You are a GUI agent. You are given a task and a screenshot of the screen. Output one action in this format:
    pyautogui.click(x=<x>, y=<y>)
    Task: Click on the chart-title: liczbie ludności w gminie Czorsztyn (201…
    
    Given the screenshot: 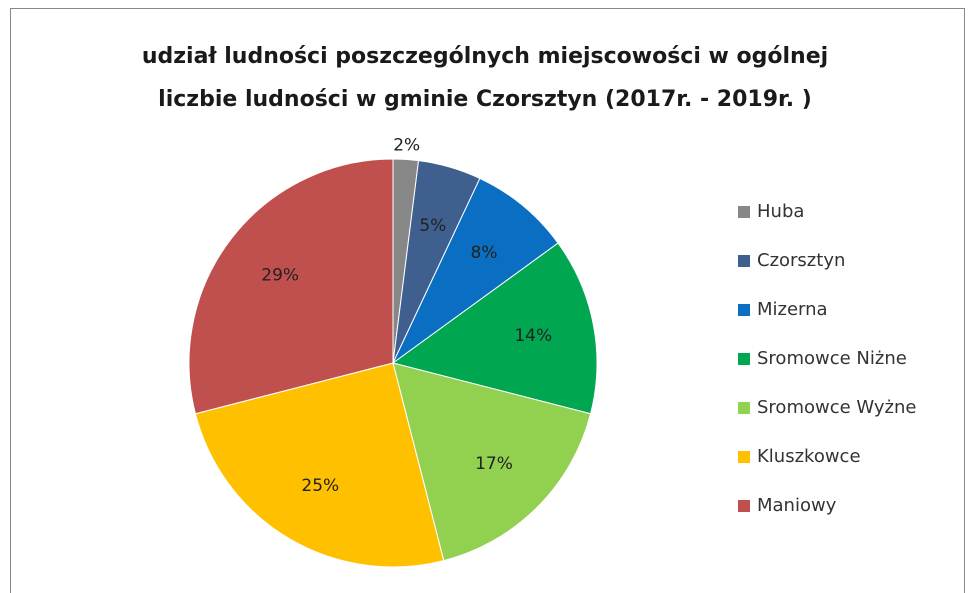 What is the action you would take?
    pyautogui.click(x=485, y=99)
    